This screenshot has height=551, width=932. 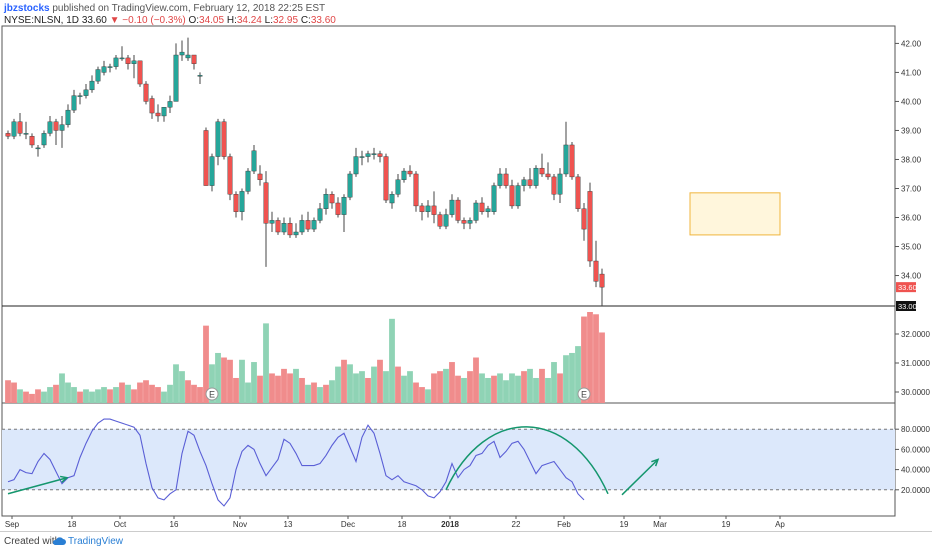 I want to click on low-label: L:, so click(x=268, y=20).